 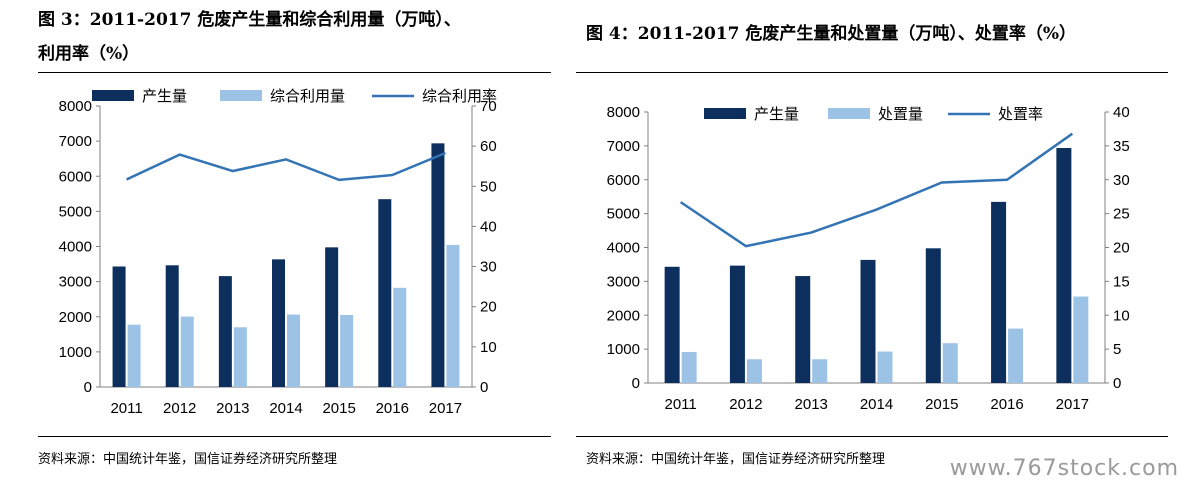 What do you see at coordinates (294, 72) in the screenshot?
I see `figure-3-top-rule` at bounding box center [294, 72].